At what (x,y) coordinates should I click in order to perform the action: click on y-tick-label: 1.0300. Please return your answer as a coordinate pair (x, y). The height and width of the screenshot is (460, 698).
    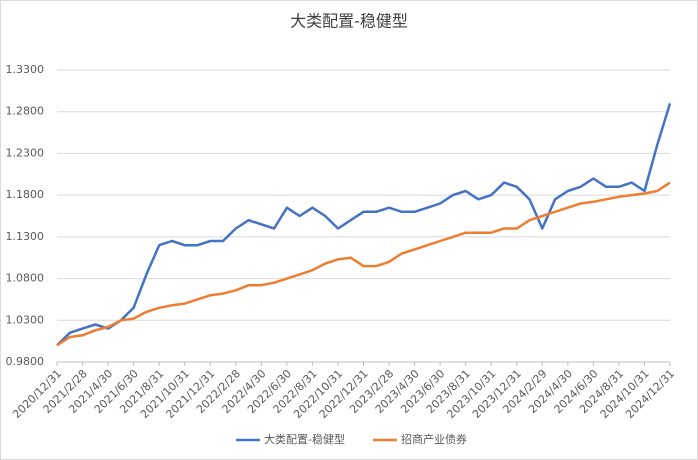
    Looking at the image, I should click on (25, 319).